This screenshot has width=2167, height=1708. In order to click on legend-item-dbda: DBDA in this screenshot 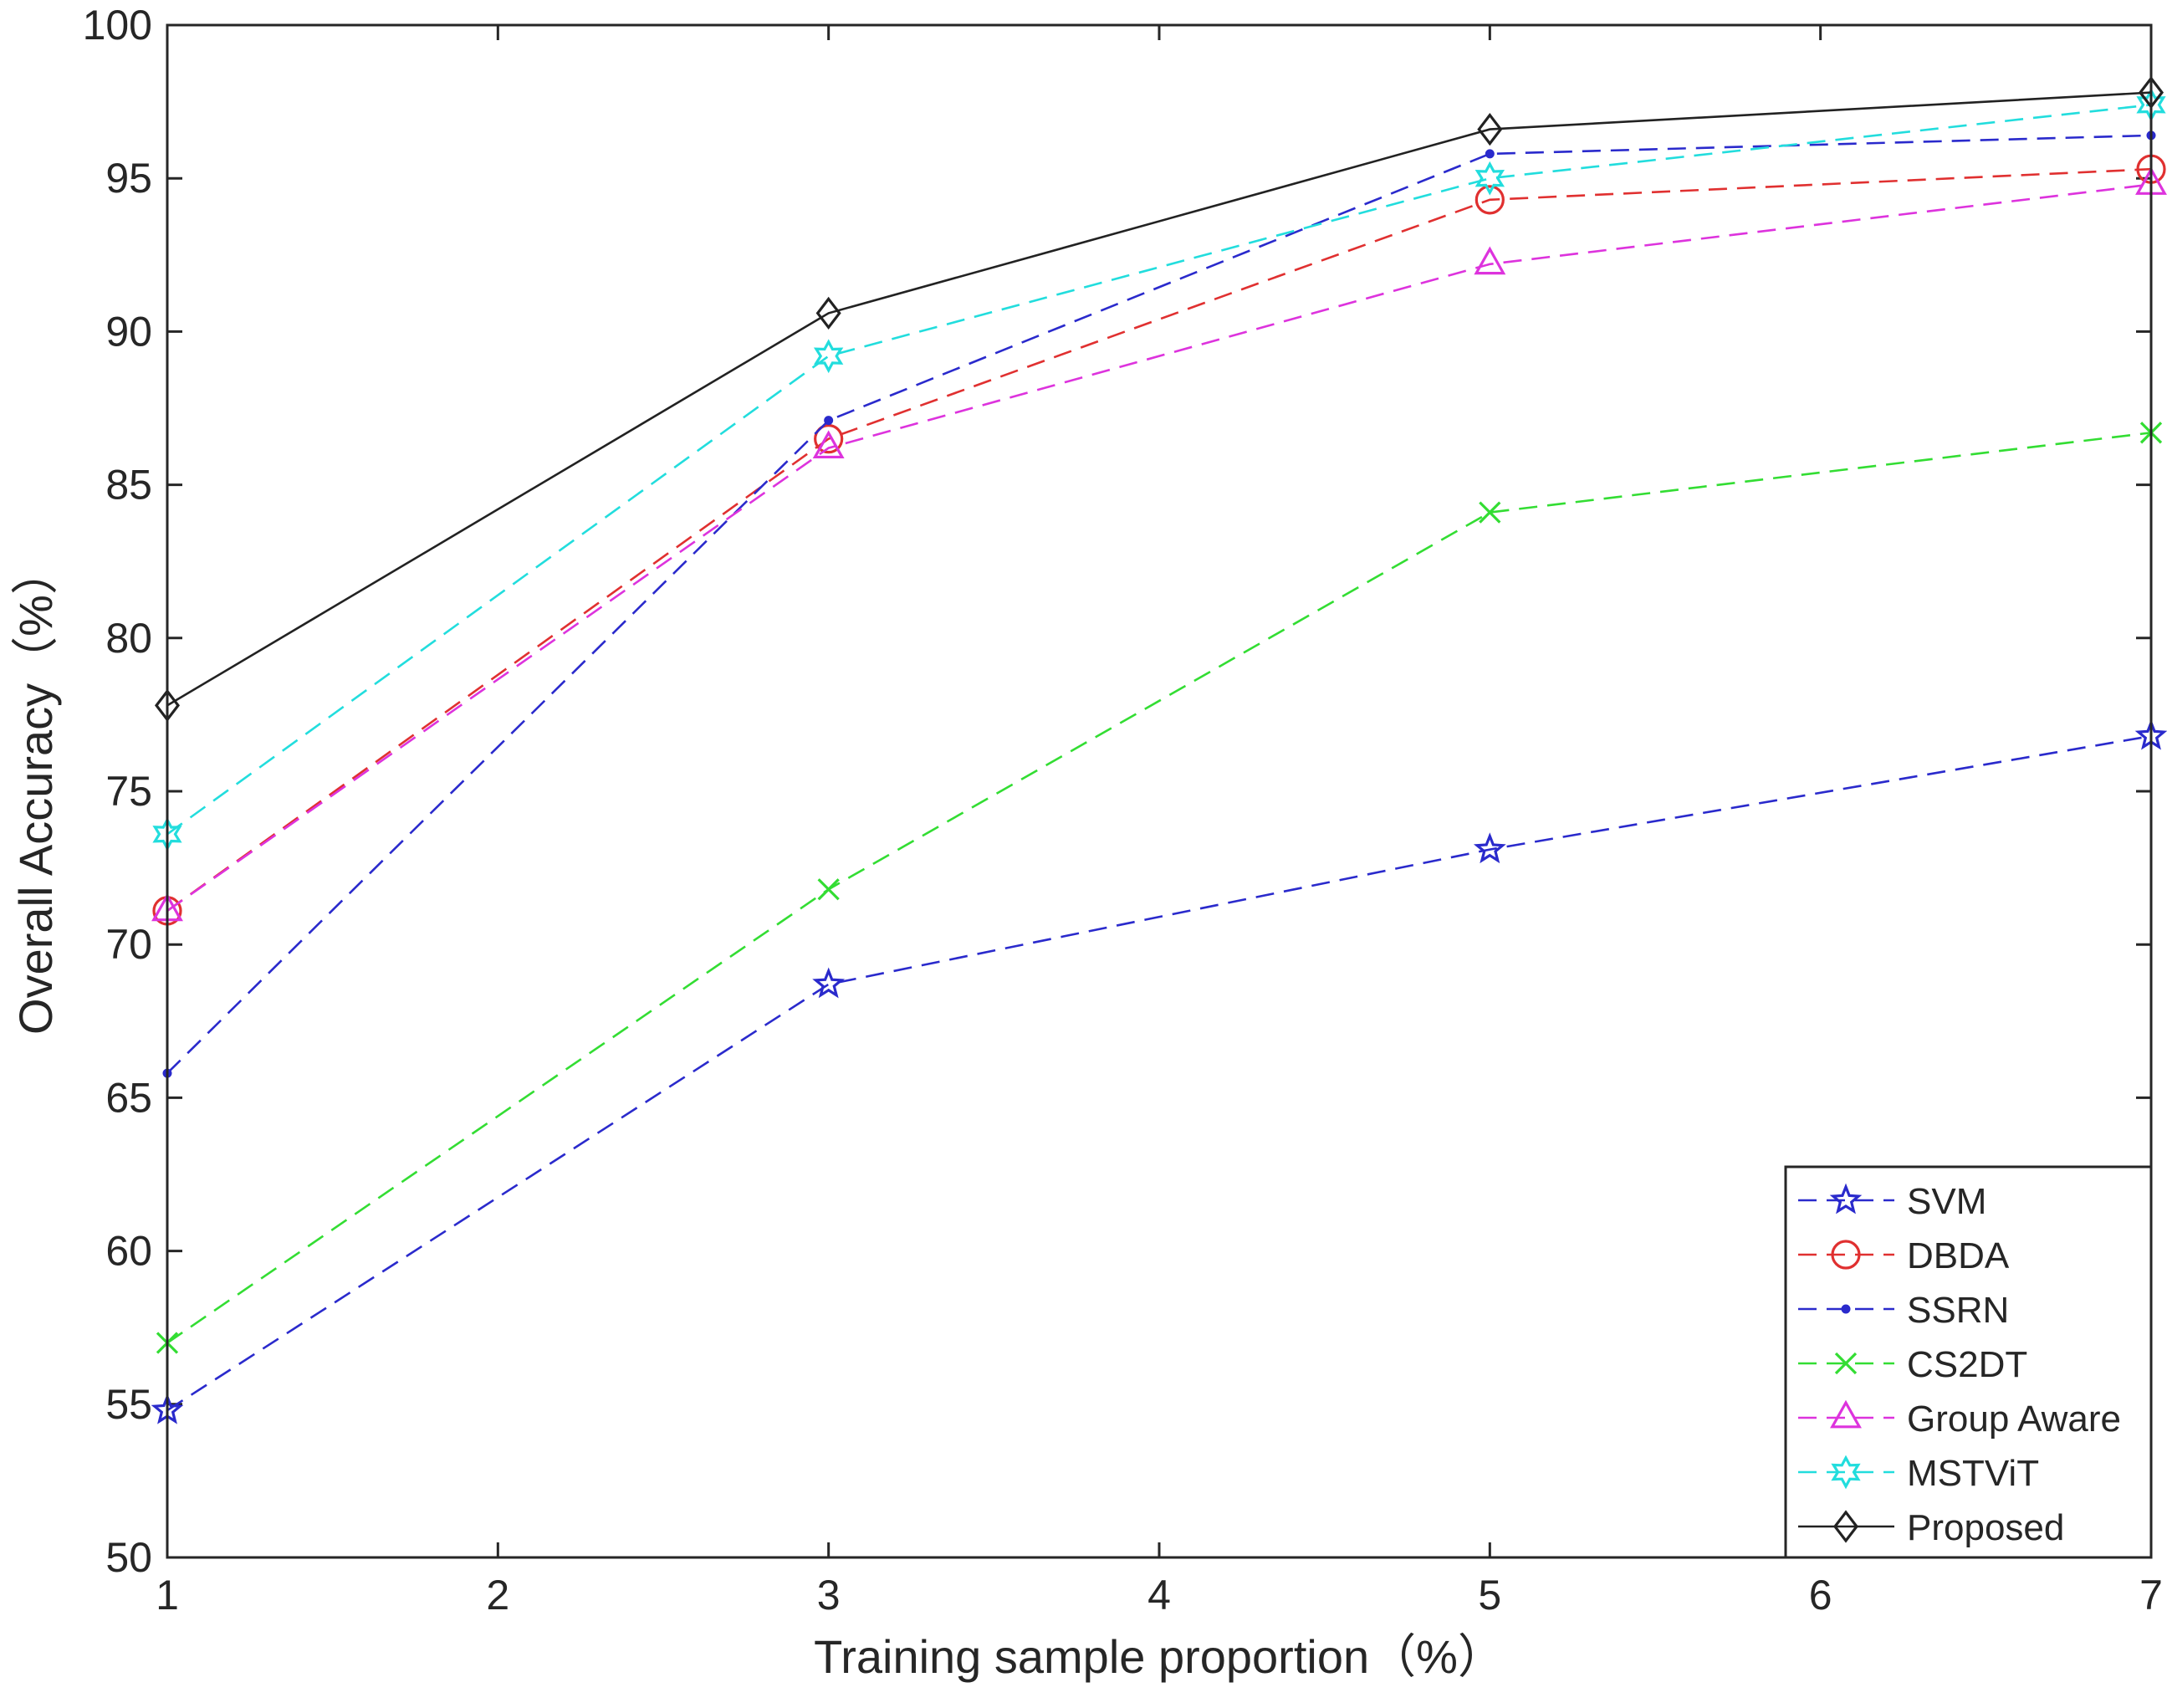, I will do `click(1904, 1256)`.